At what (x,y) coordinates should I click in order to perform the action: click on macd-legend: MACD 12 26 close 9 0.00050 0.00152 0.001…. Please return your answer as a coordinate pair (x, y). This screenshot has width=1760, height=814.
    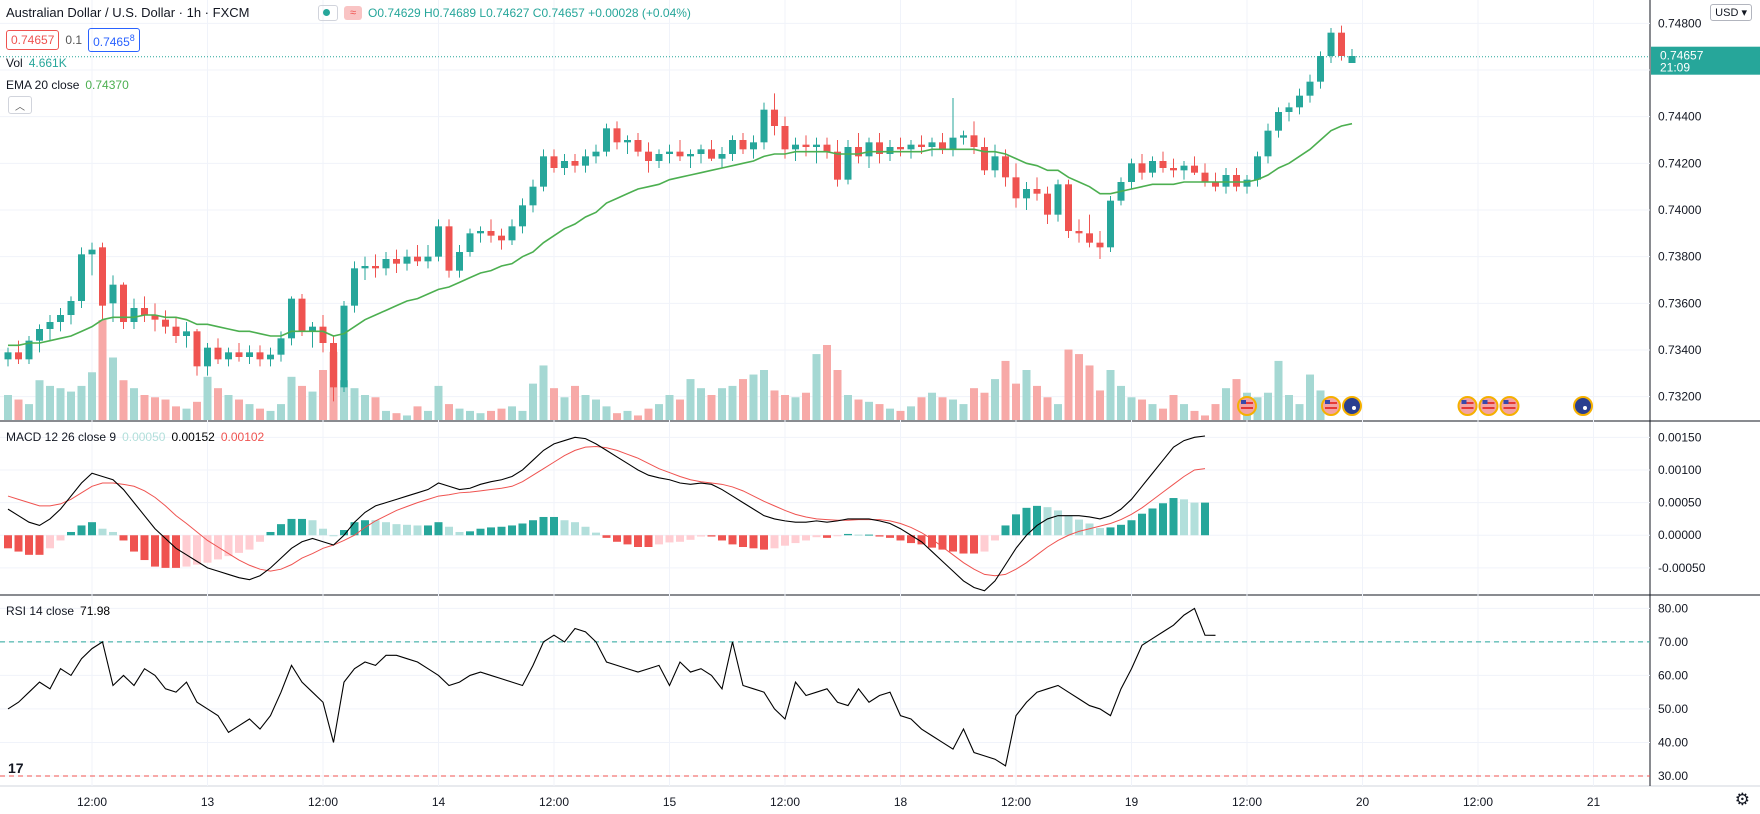
    Looking at the image, I should click on (135, 437).